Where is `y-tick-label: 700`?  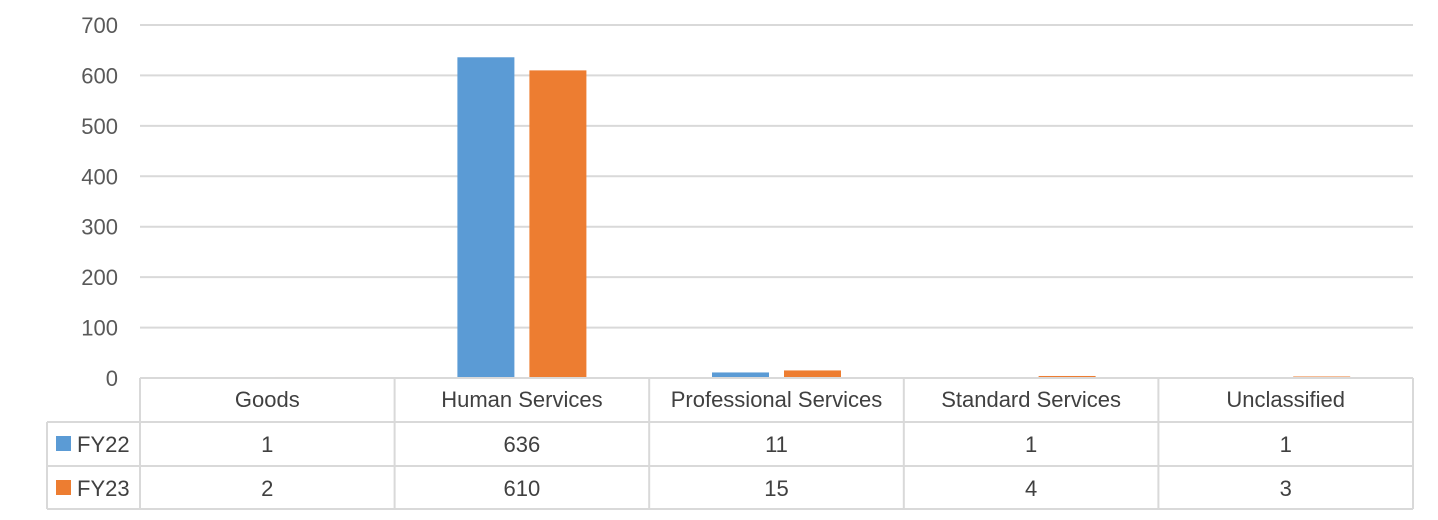
y-tick-label: 700 is located at coordinates (99, 25).